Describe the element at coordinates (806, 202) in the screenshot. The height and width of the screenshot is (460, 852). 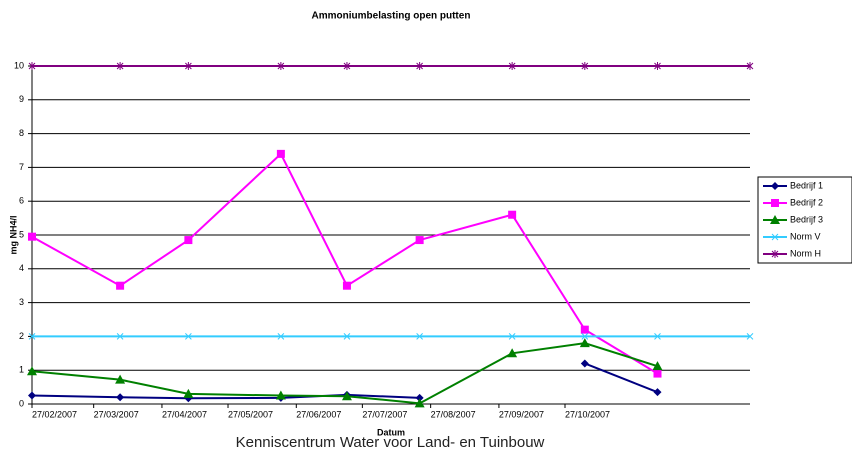
I see `legend-label: Bedrijf 2` at that location.